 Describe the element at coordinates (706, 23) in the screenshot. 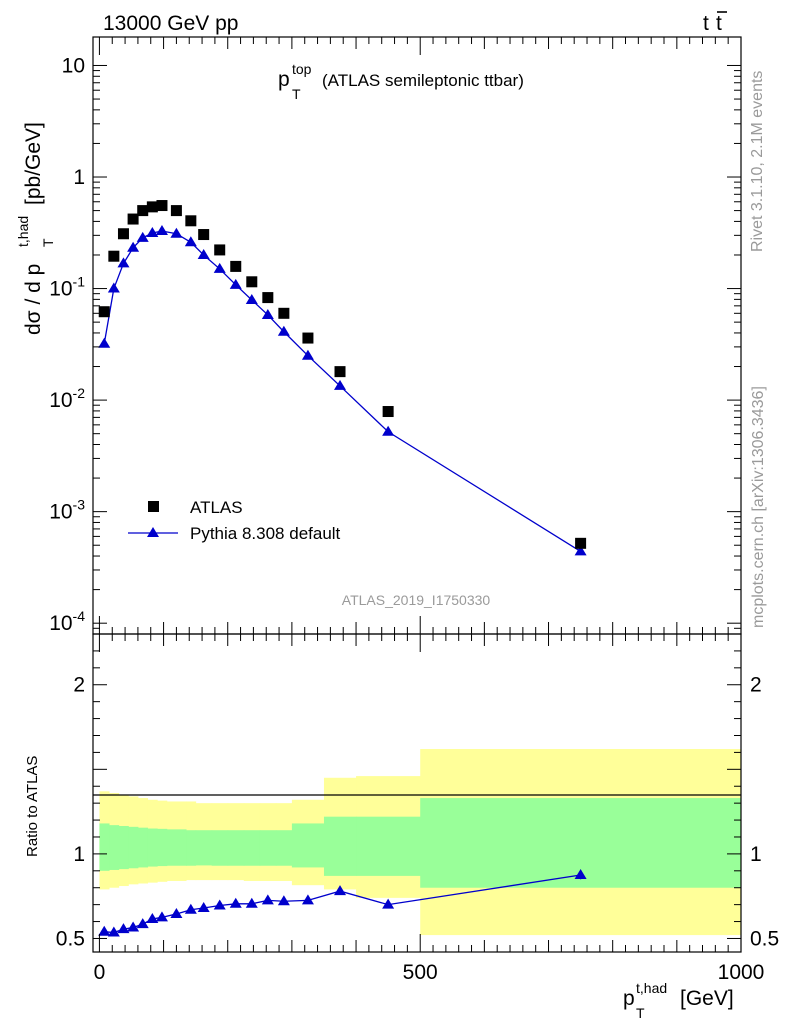

I see `process-t-label: t` at that location.